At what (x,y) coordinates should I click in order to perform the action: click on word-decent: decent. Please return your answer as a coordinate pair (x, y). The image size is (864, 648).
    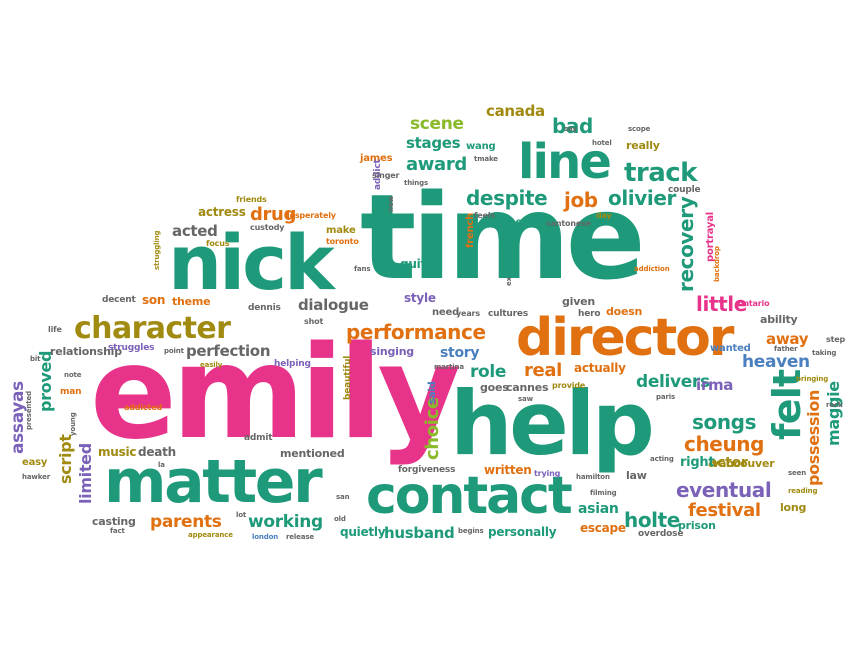
    Looking at the image, I should click on (119, 300).